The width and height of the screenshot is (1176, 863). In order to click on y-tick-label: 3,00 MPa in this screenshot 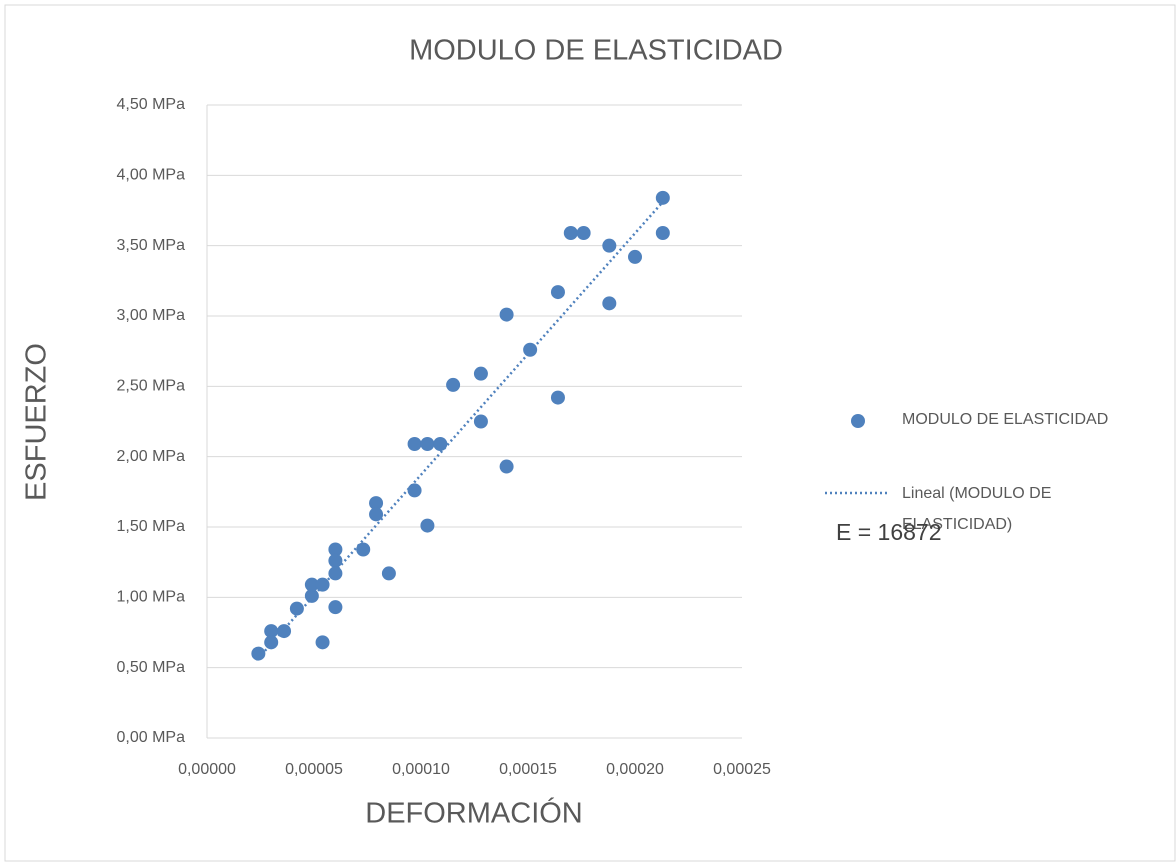, I will do `click(151, 315)`.